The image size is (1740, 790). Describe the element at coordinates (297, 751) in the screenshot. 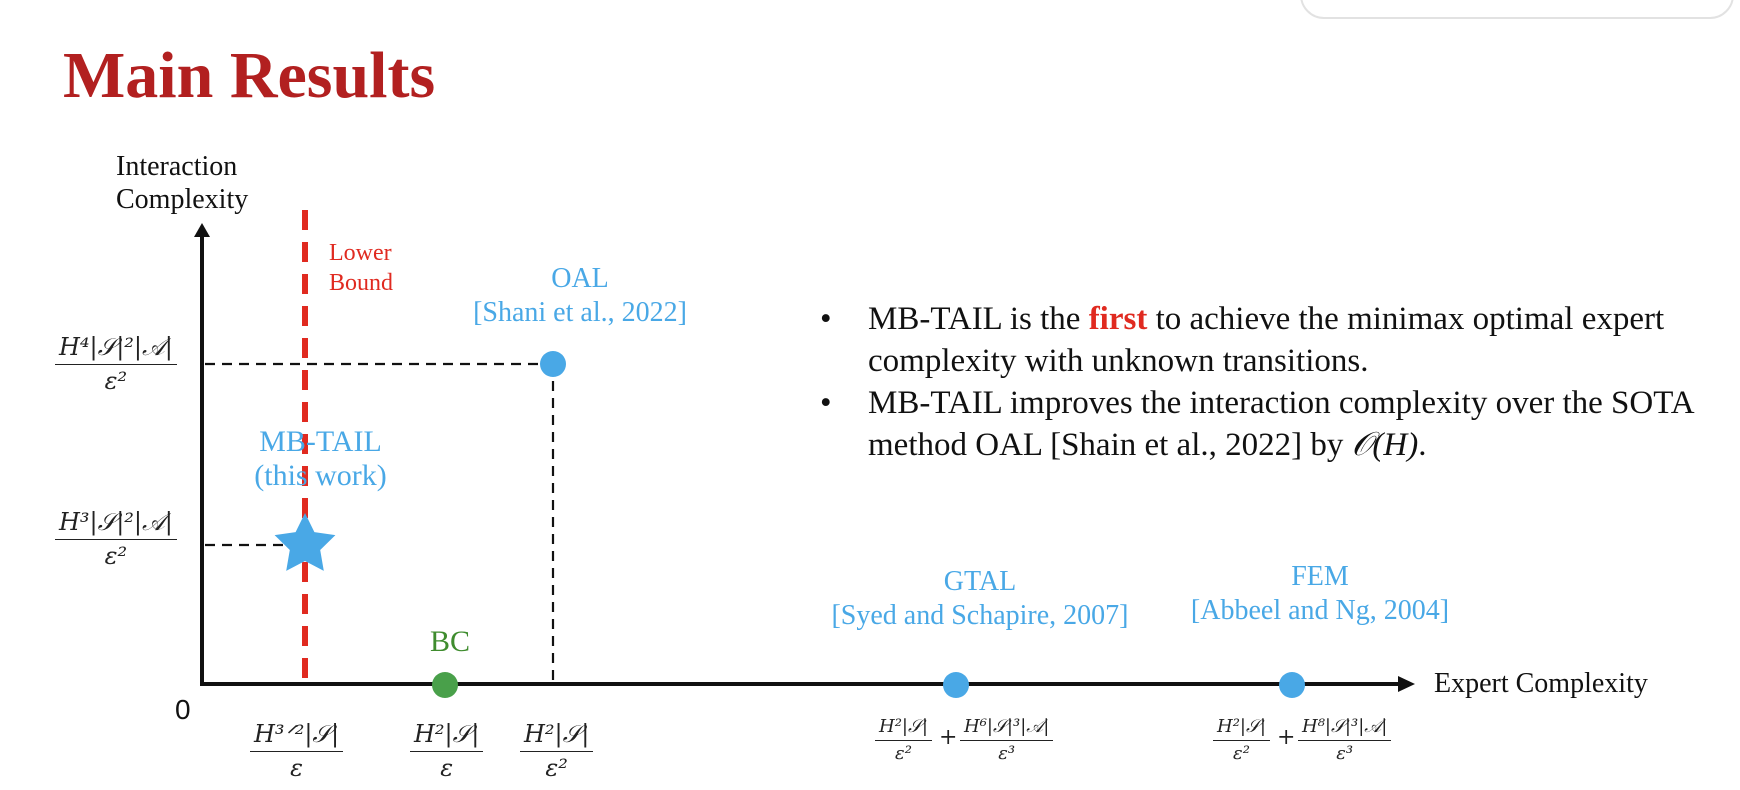

I see `x-tick-lower-bound: H³ᐟ²|𝒮| ε` at that location.